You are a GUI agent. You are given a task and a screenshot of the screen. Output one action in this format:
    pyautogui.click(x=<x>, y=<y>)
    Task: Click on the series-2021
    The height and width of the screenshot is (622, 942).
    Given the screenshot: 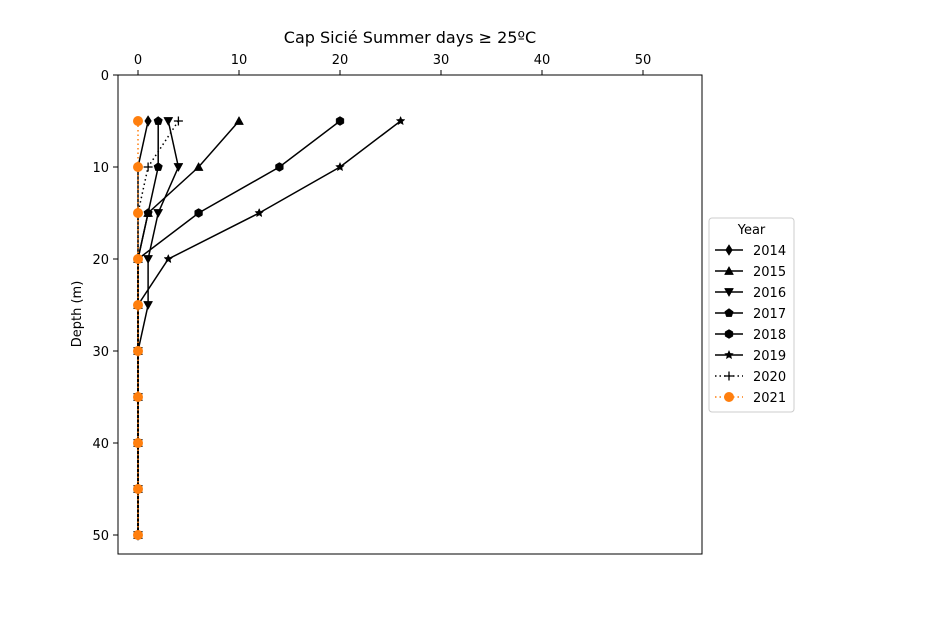 What is the action you would take?
    pyautogui.click(x=138, y=328)
    